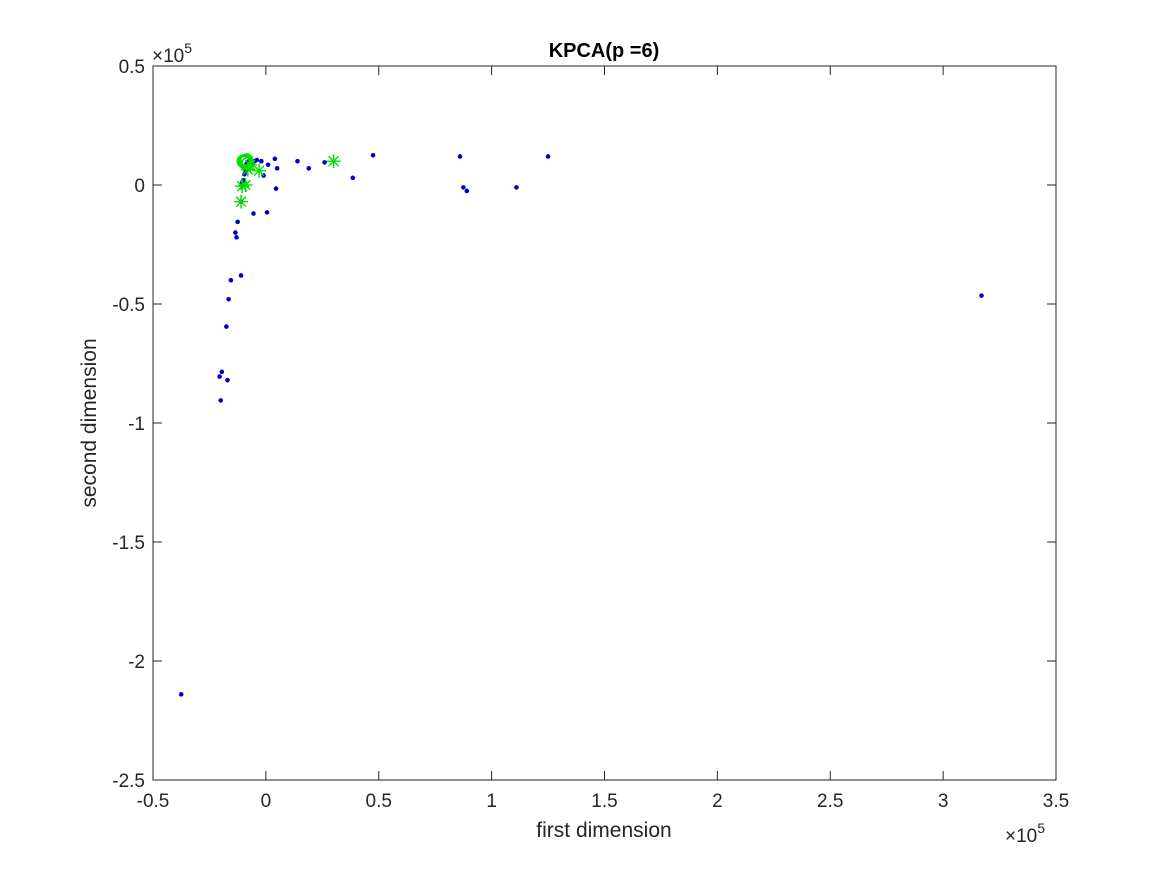 The image size is (1167, 875). Describe the element at coordinates (153, 801) in the screenshot. I see `x-tick-label: -0.5` at that location.